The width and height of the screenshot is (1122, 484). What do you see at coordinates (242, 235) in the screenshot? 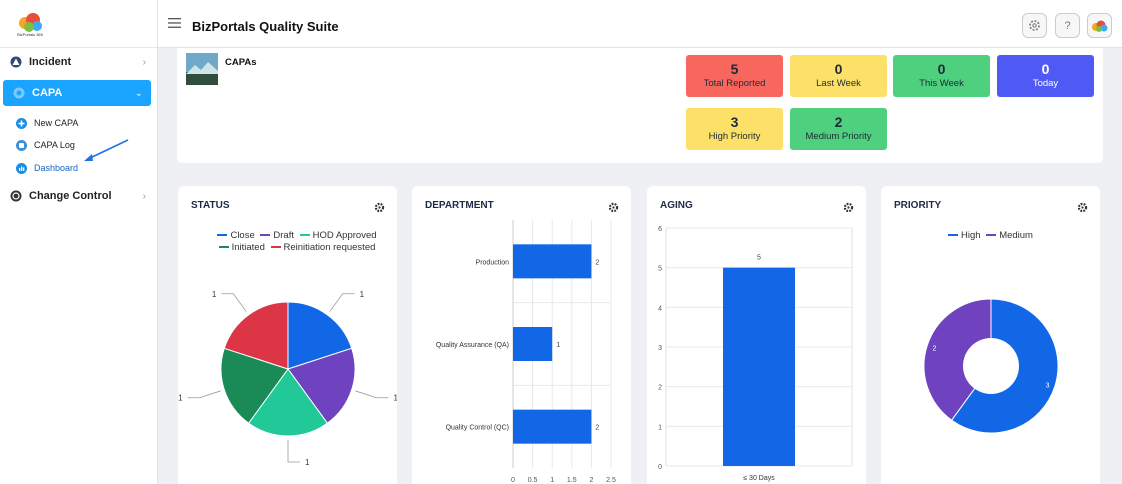
I see `legend-label: Close` at bounding box center [242, 235].